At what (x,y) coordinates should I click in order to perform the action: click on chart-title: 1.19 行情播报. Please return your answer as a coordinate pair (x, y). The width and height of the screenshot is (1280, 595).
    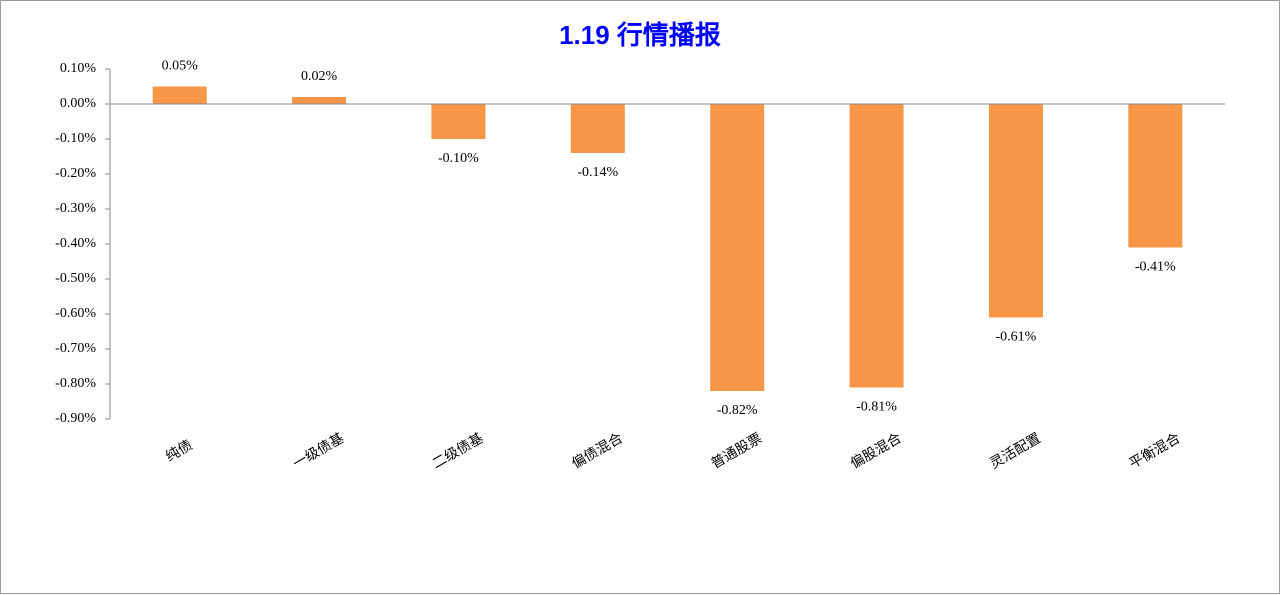
    Looking at the image, I should click on (640, 35).